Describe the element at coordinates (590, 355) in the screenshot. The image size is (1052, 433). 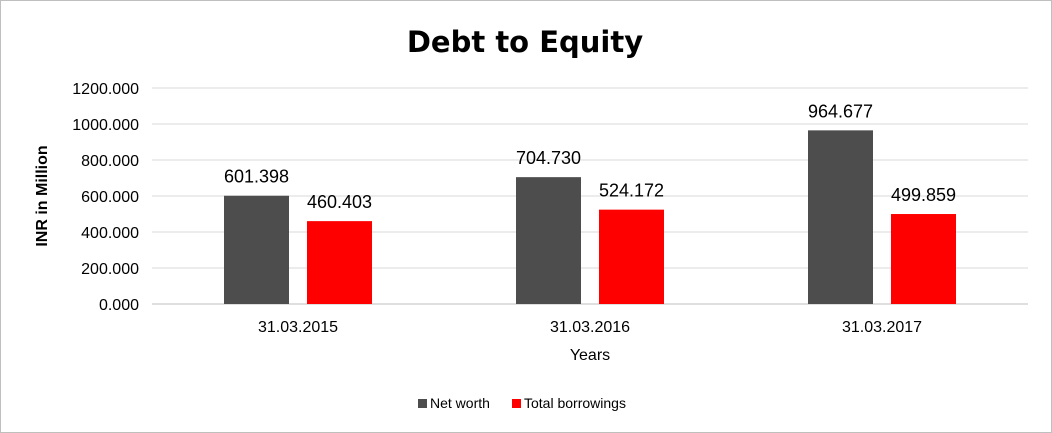
I see `x-axis-label: Years` at that location.